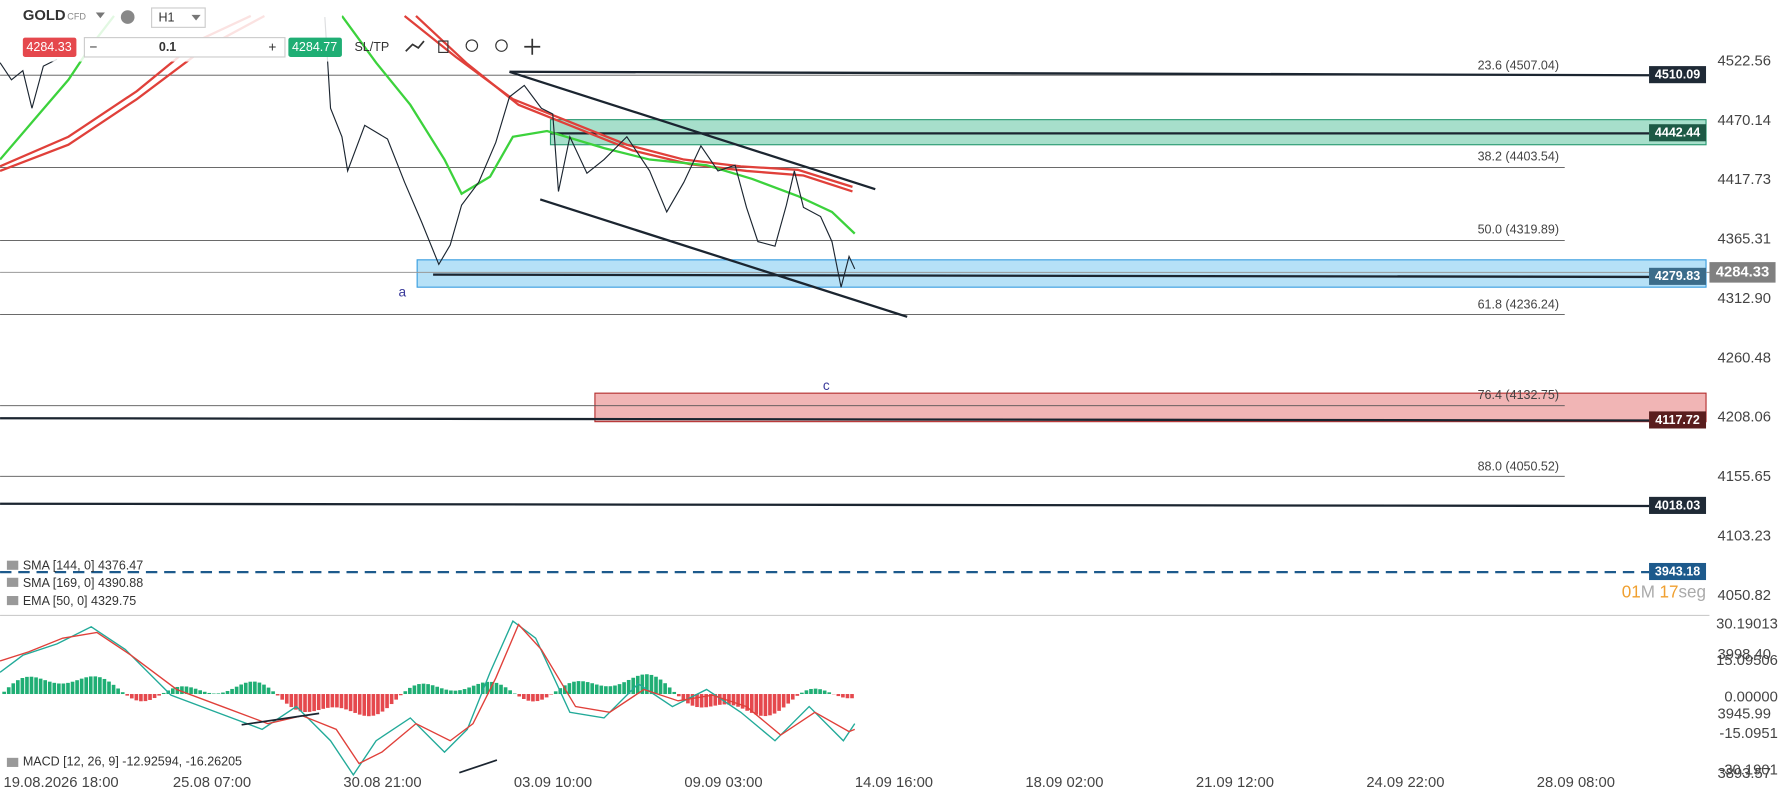 The height and width of the screenshot is (800, 1787). I want to click on level-tag: 4510.09, so click(1677, 75).